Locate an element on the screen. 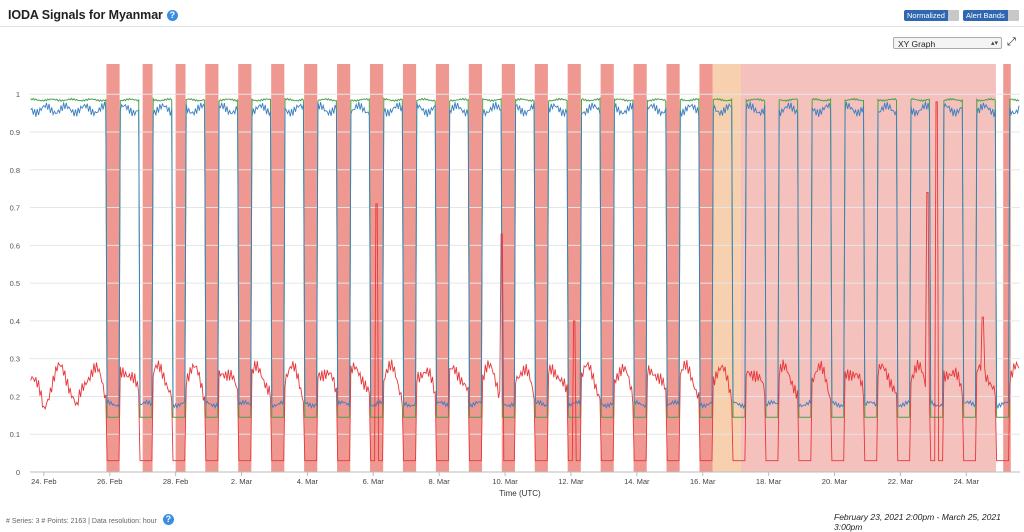 Image resolution: width=1024 pixels, height=532 pixels. y-axis-labels: 0 0.1 0.2 0.3 0.4 0.5 0.6 0.7 0.8 0.9 1 is located at coordinates (15, 283).